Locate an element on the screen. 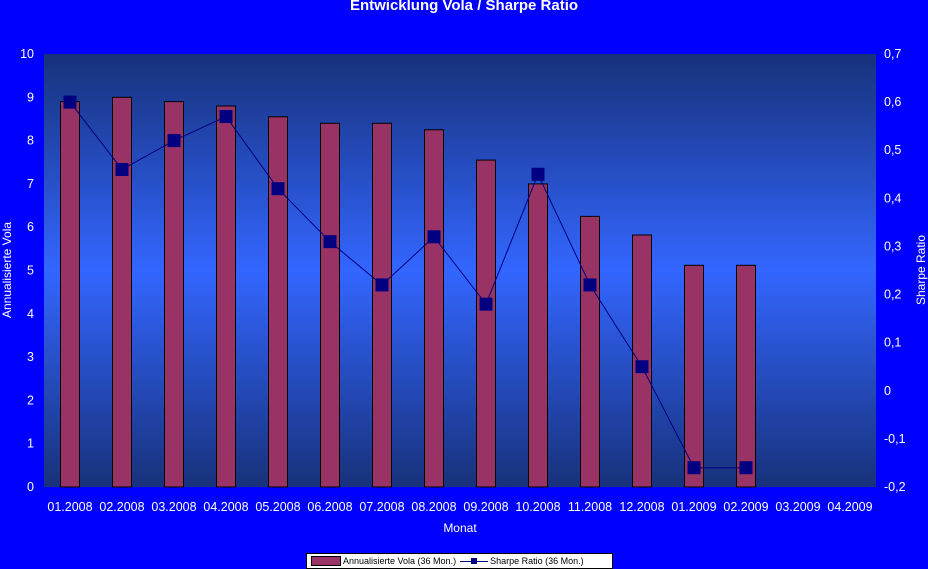 This screenshot has width=928, height=569. x-tick-label: 11.2008 is located at coordinates (590, 507).